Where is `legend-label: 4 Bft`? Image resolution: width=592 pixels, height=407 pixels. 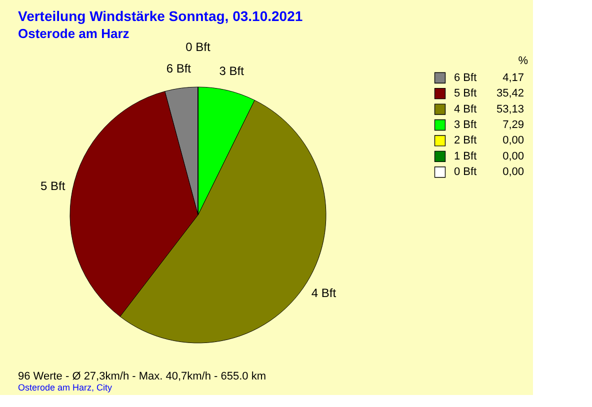 legend-label: 4 Bft is located at coordinates (465, 109).